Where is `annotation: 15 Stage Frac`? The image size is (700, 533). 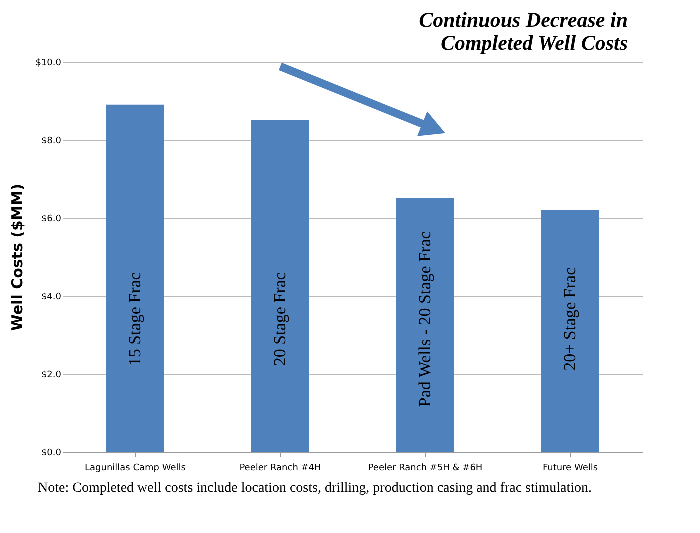
annotation: 15 Stage Frac is located at coordinates (135, 319).